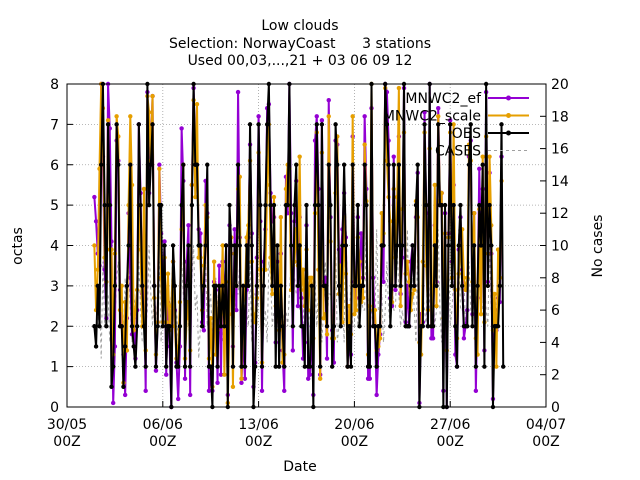 The height and width of the screenshot is (480, 640). Describe the element at coordinates (300, 44) in the screenshot. I see `title-line-2: Selection: NorwayCoast 3 stations` at that location.